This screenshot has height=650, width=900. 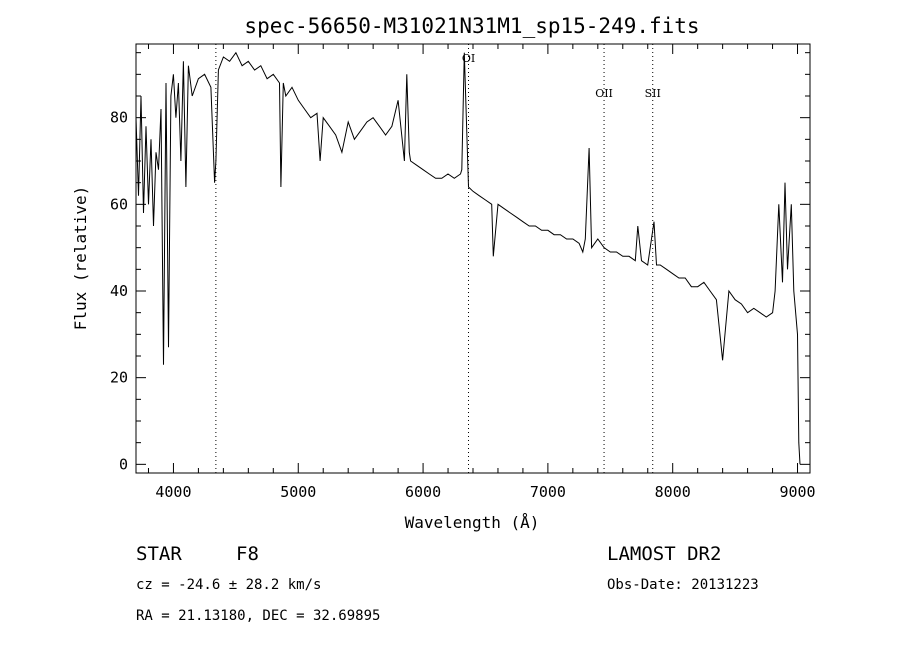 What do you see at coordinates (123, 464) in the screenshot?
I see `y-tick-label: 0` at bounding box center [123, 464].